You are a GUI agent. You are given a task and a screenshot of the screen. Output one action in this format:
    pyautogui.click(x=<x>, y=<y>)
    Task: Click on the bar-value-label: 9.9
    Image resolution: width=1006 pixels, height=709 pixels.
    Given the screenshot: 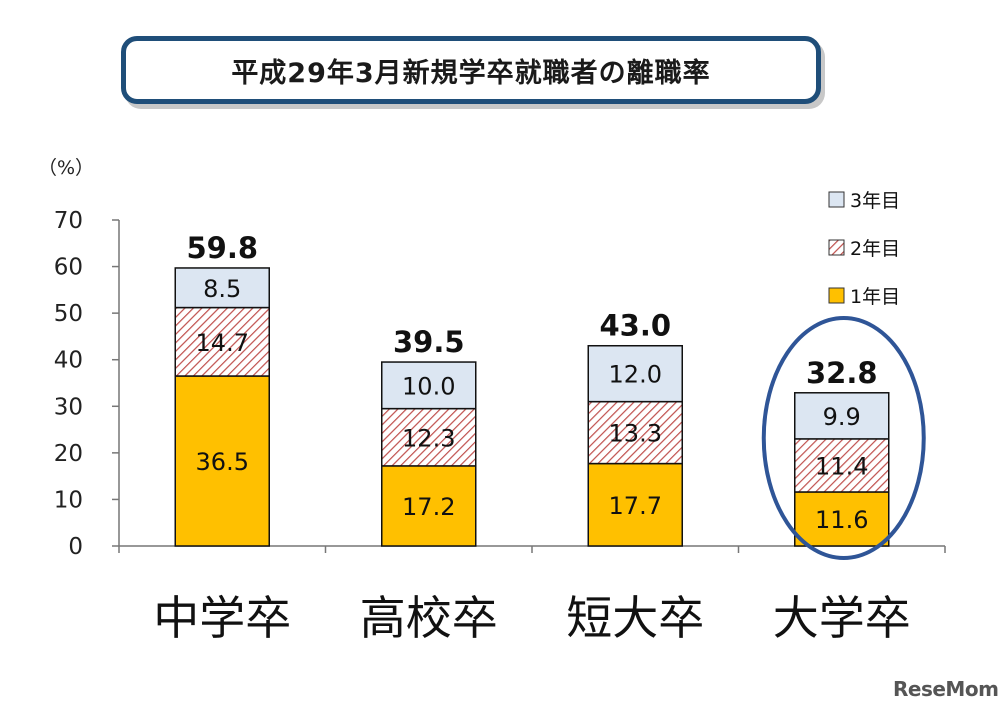 What is the action you would take?
    pyautogui.click(x=842, y=417)
    